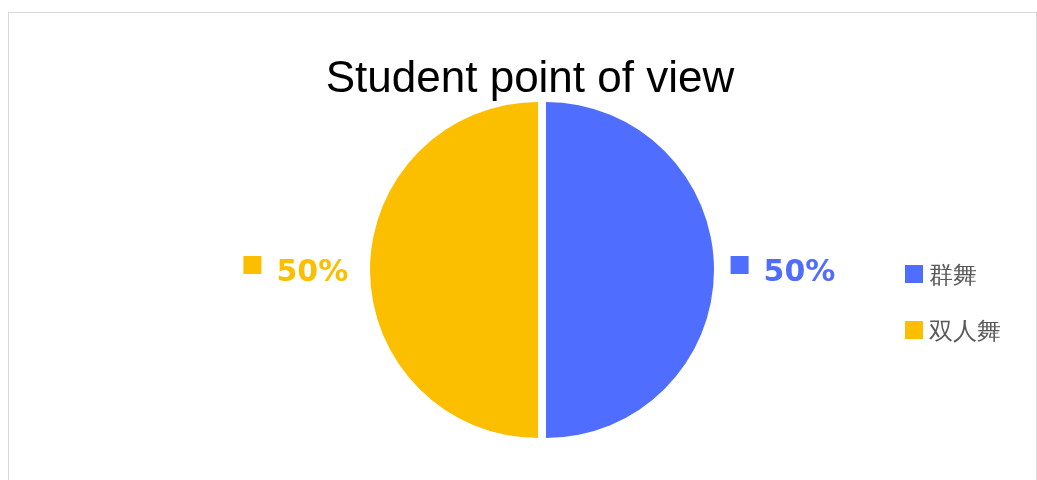 This screenshot has height=480, width=1037. I want to click on legend-label: 群舞, so click(953, 275).